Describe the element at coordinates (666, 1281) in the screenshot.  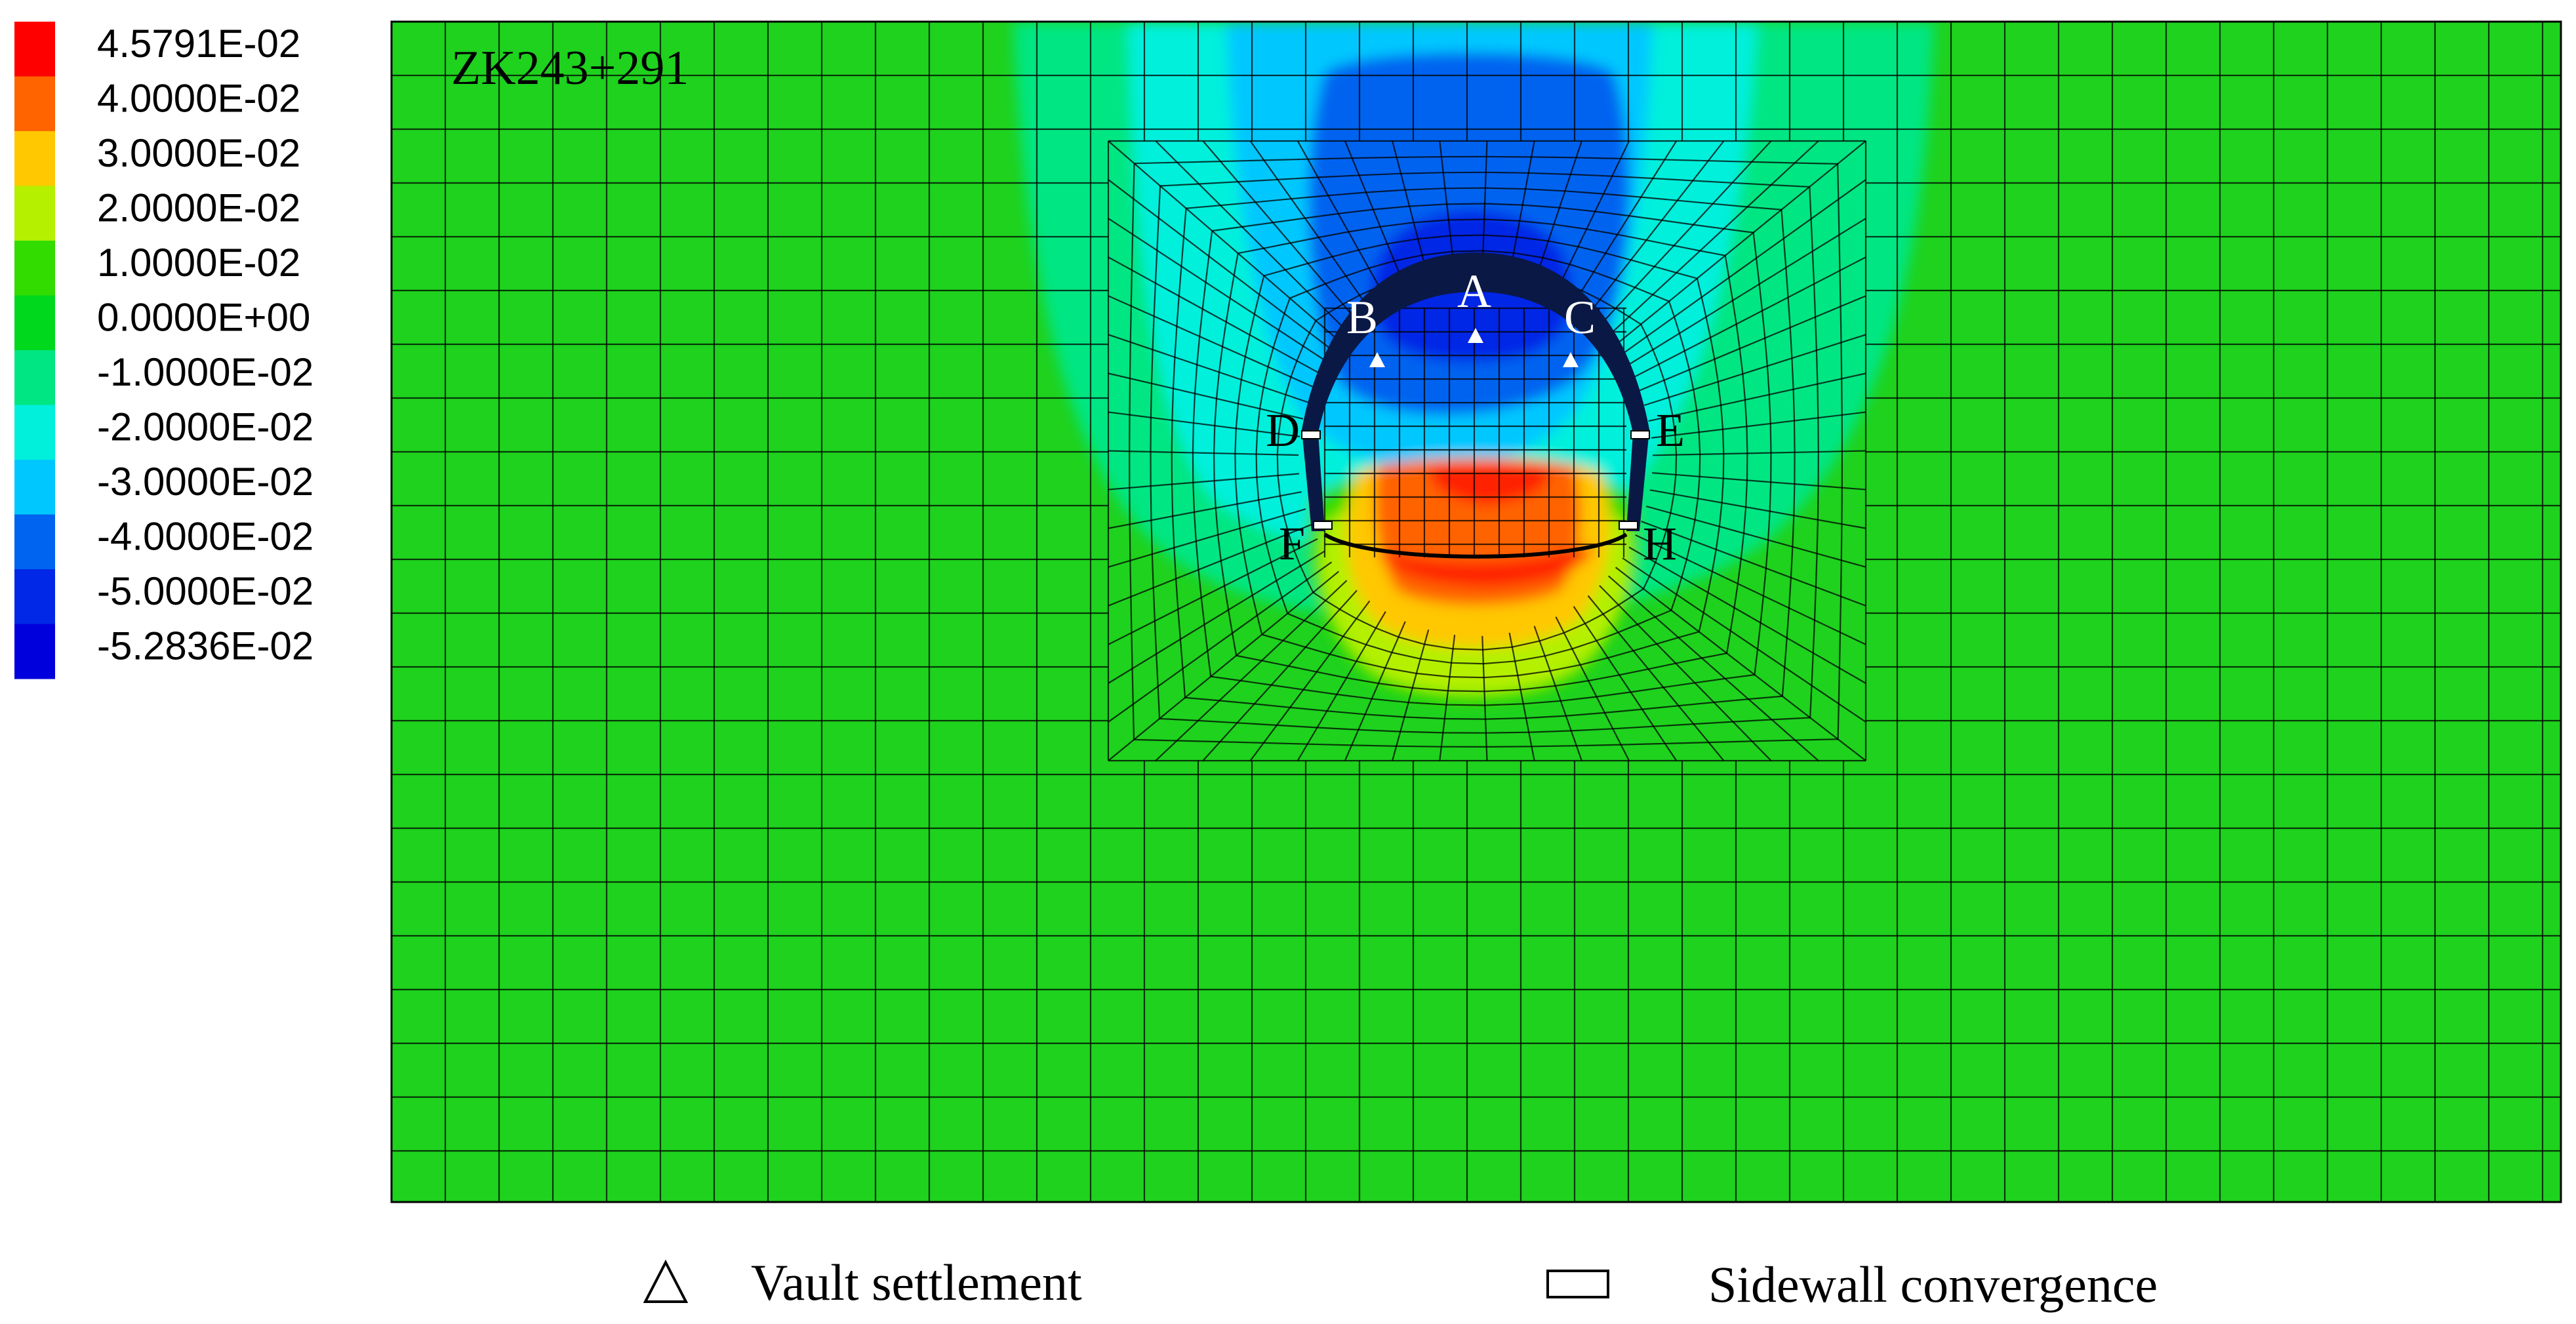
I see `vault-settlement-symbol` at that location.